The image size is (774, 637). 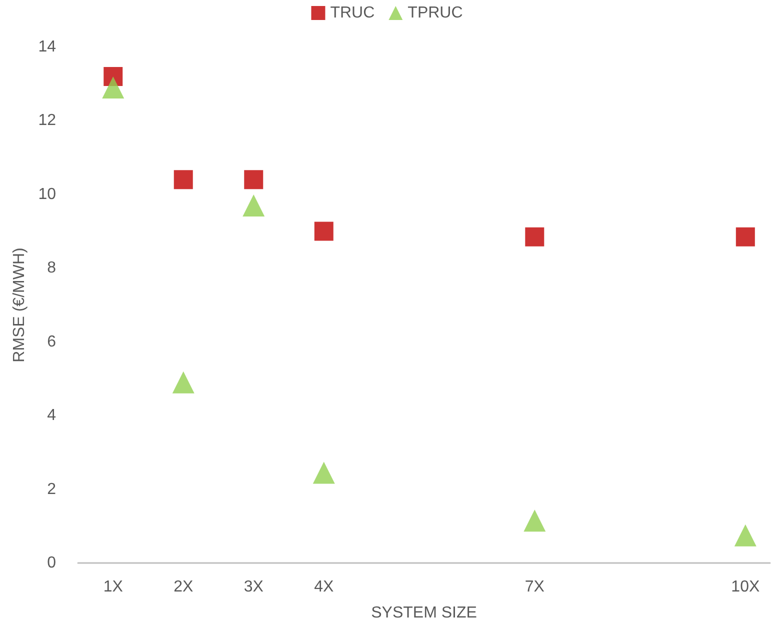 I want to click on y-axis-title: RMSE (€/MWH), so click(x=19, y=305).